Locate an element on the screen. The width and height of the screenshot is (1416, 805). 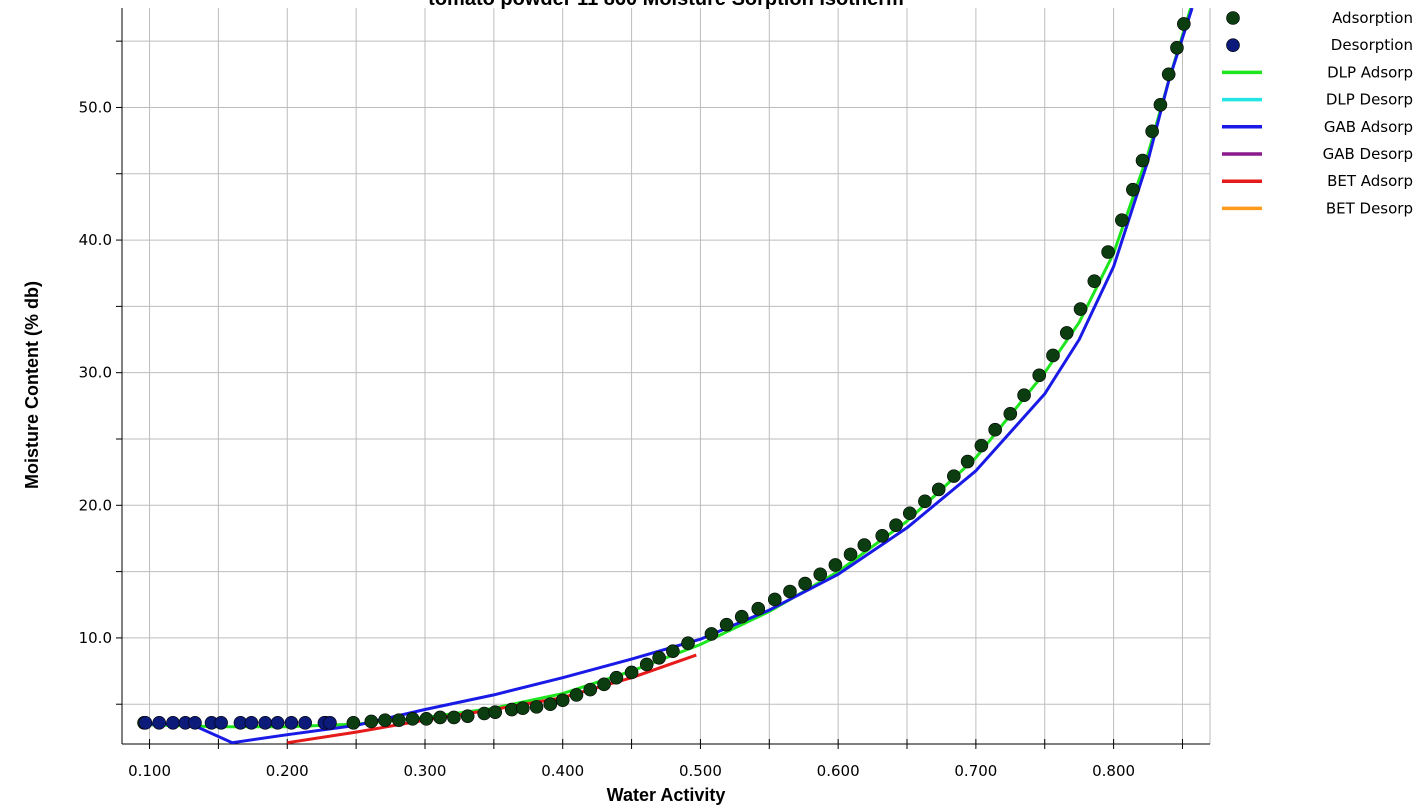
legend-label: GAB Desorp is located at coordinates (1368, 154).